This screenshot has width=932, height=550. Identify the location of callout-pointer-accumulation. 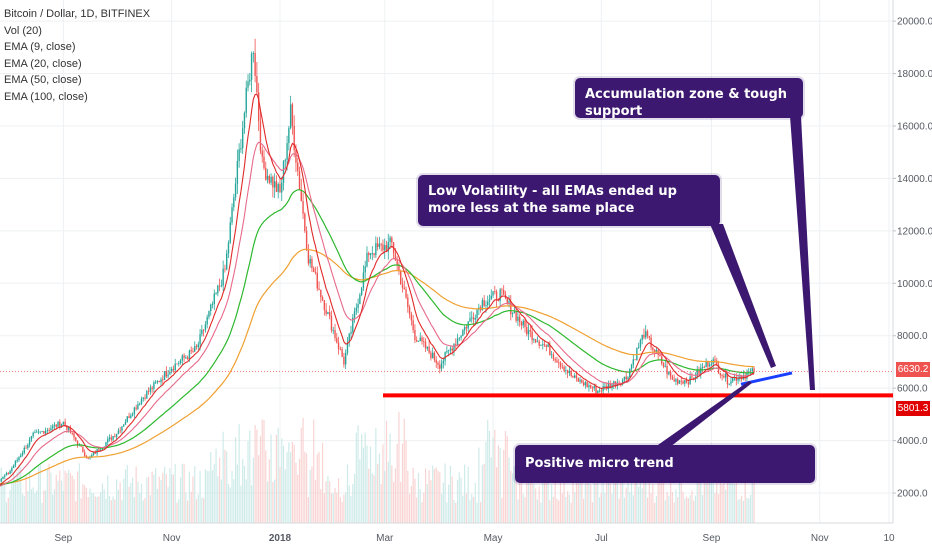
(802, 253).